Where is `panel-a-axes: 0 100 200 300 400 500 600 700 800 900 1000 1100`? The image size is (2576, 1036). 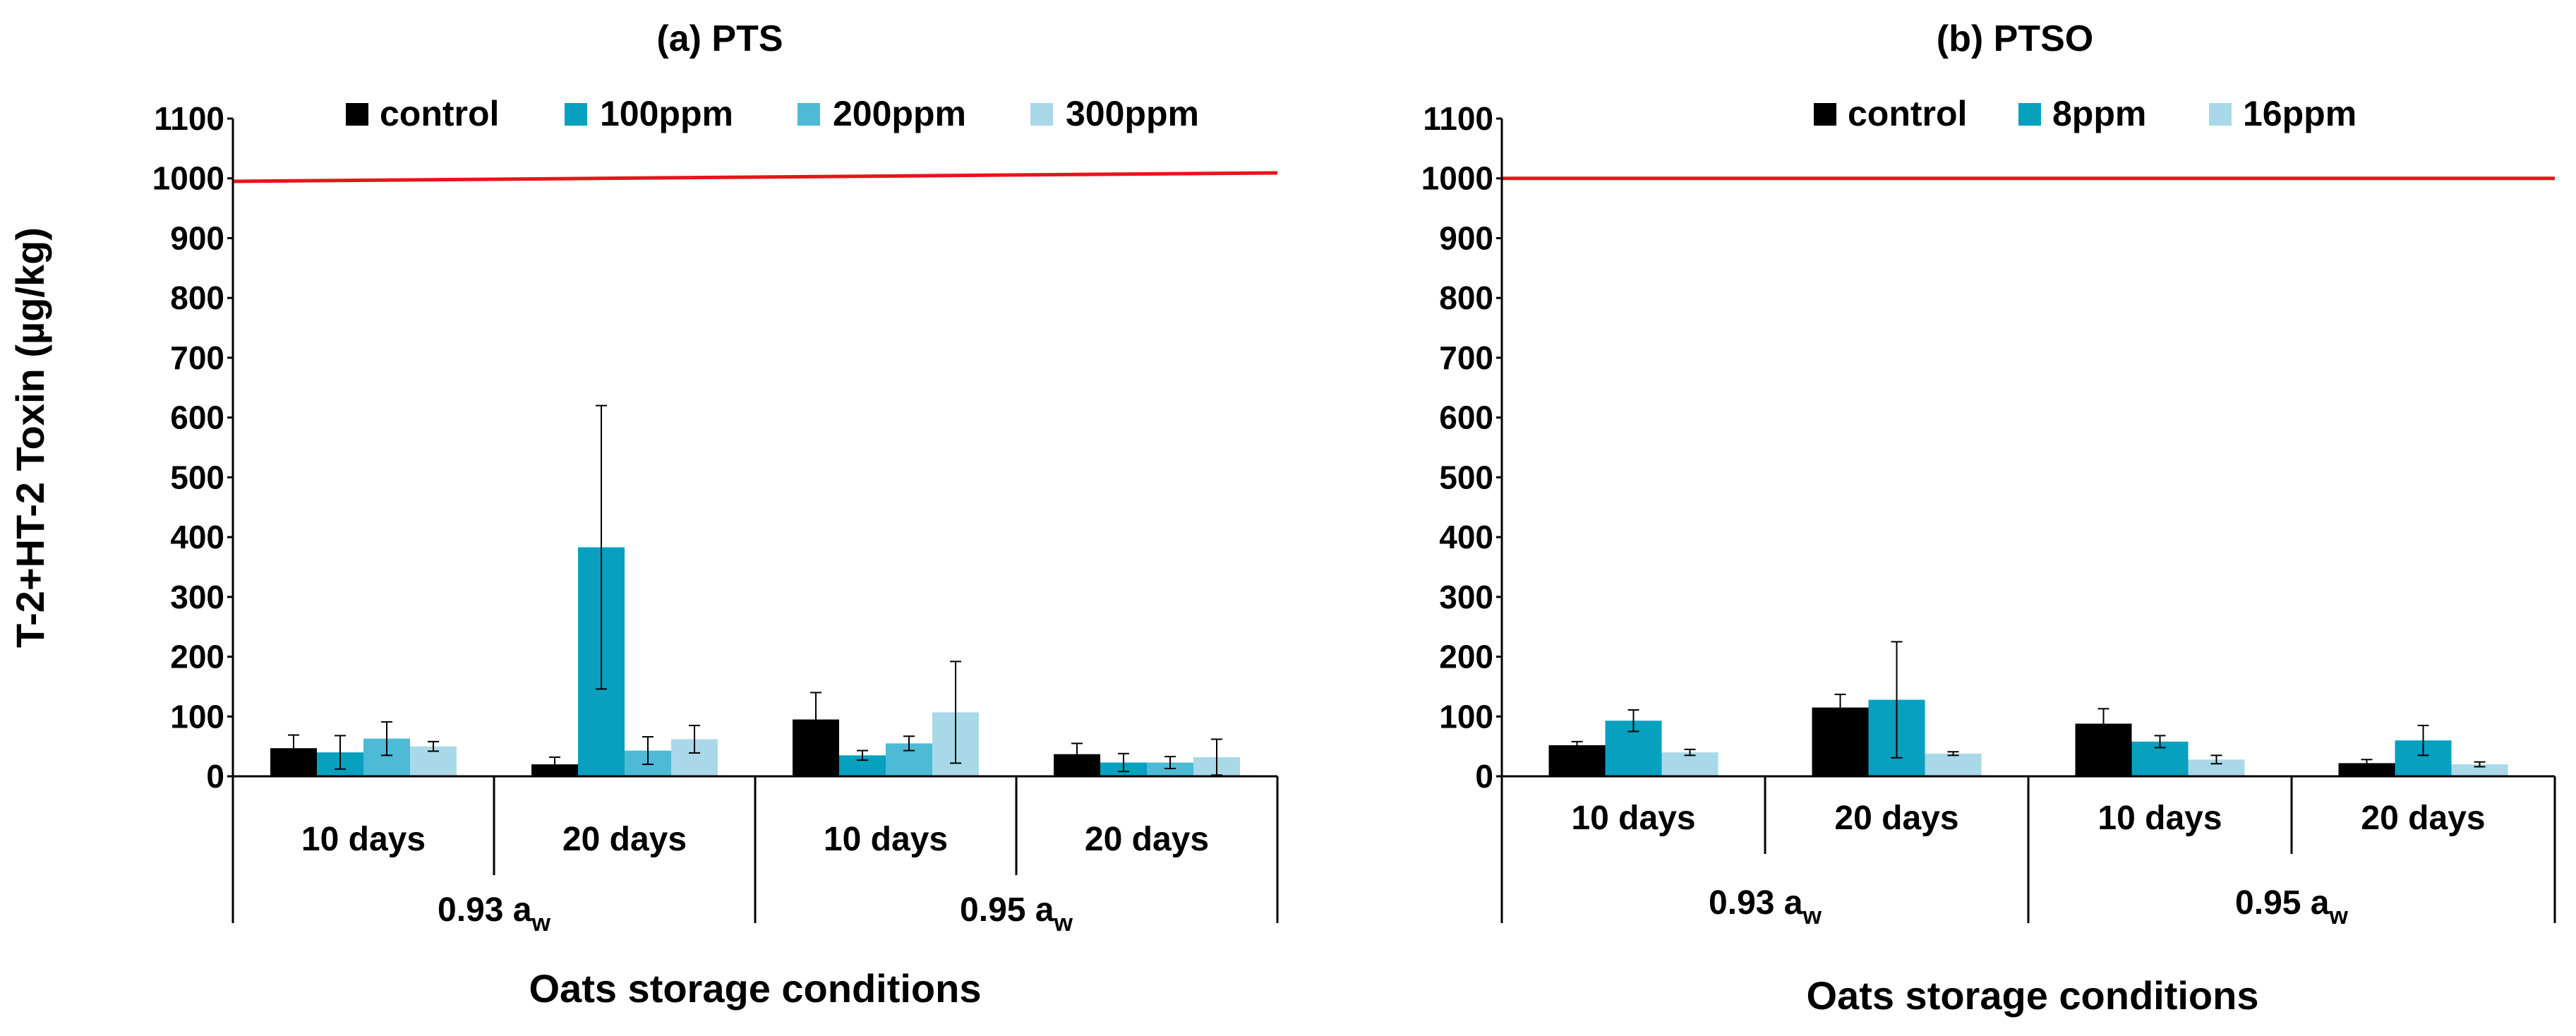 panel-a-axes: 0 100 200 300 400 500 600 700 800 900 1000 1100 is located at coordinates (188, 447).